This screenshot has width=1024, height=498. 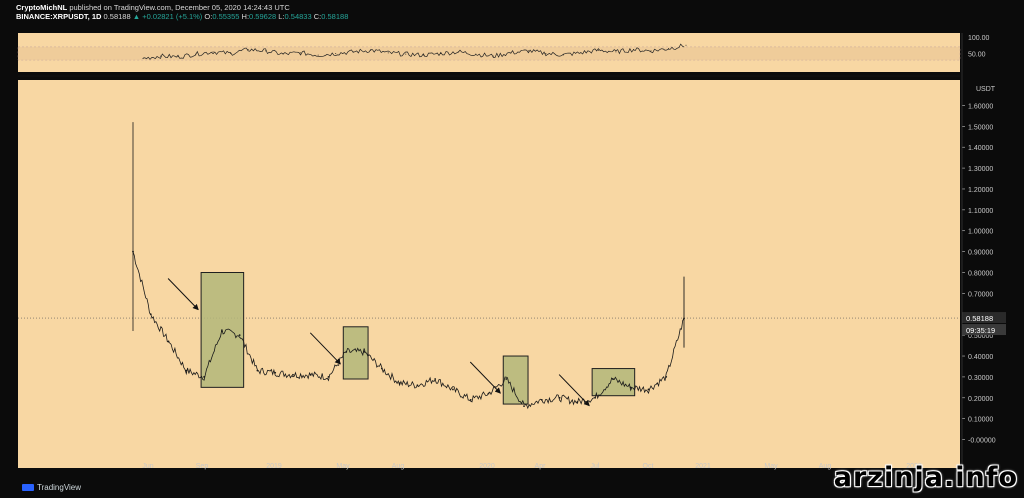 What do you see at coordinates (202, 466) in the screenshot?
I see `time-tick-label: Sep` at bounding box center [202, 466].